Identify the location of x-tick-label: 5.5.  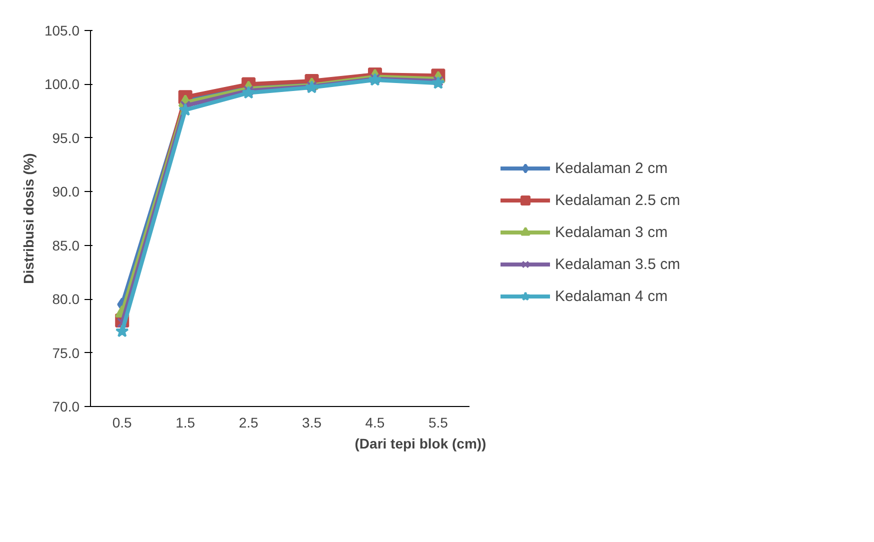
(438, 422).